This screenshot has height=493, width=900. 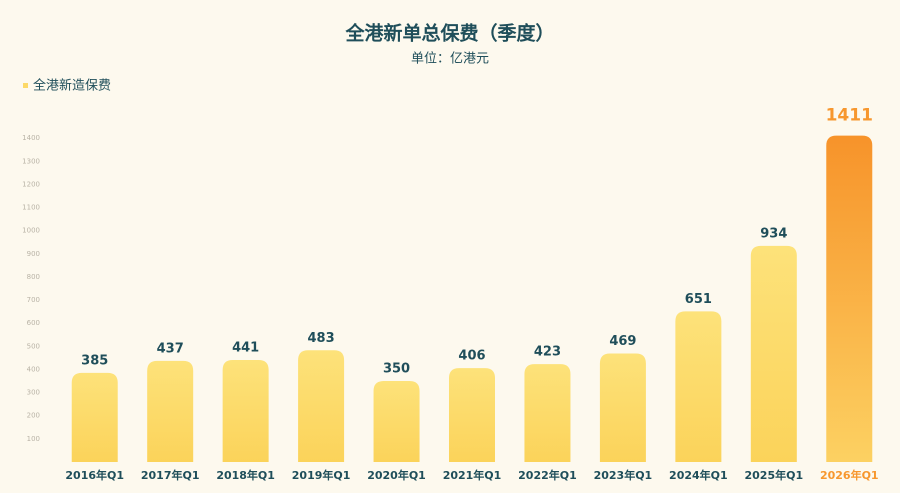 I want to click on y-tick-label: 700, so click(x=33, y=300).